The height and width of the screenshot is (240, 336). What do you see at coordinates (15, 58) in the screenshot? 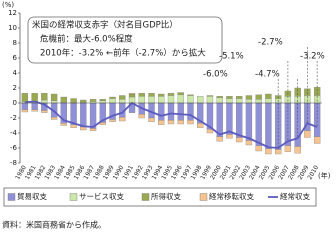
I see `y-tick-label: 6` at bounding box center [15, 58].